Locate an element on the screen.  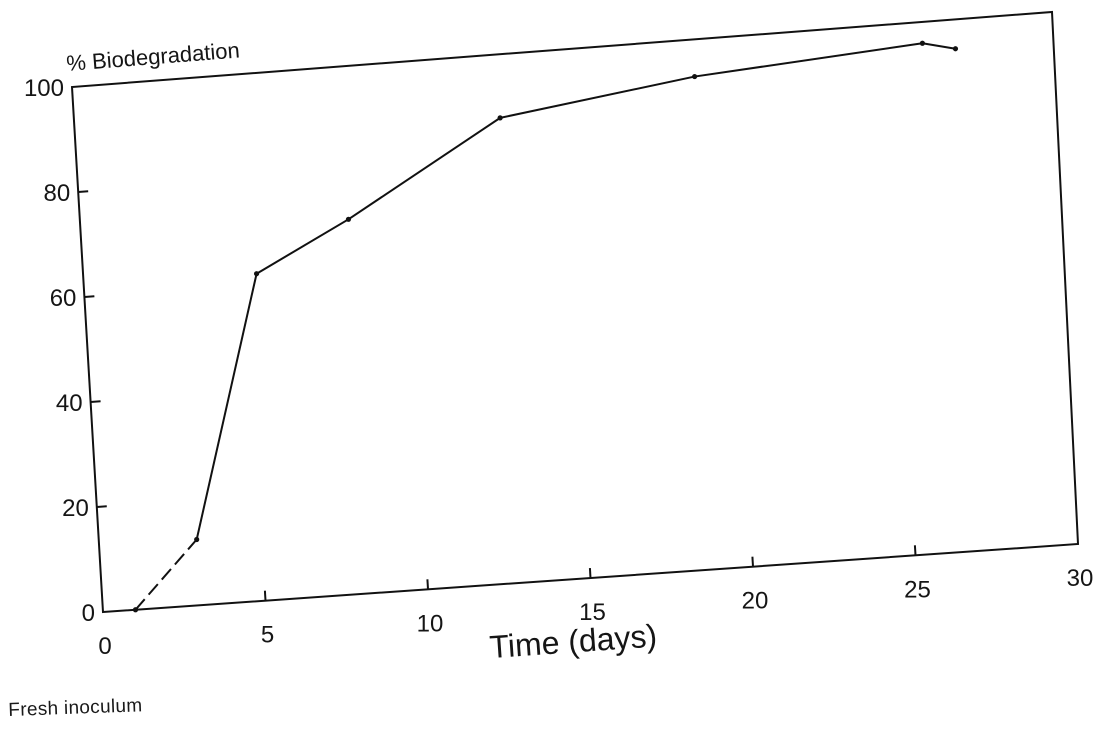
x-tick-label-30: 30 is located at coordinates (1080, 578).